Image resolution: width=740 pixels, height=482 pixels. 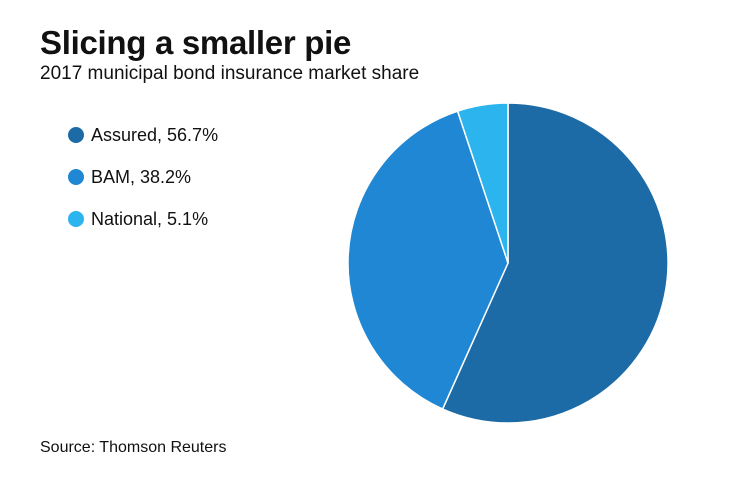 I want to click on legend-item-assured: Assured, 56.7%, so click(x=143, y=135).